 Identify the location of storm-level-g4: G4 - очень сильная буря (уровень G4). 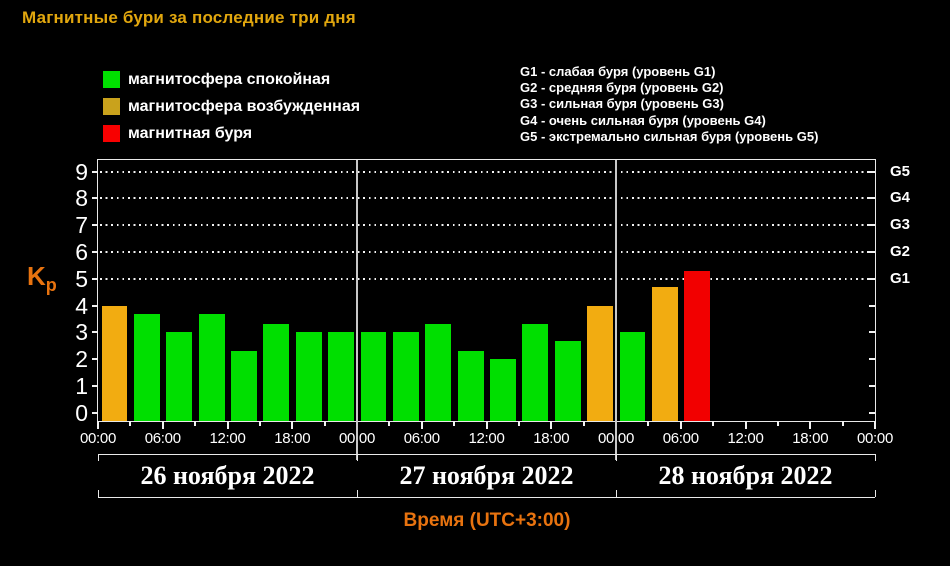
(643, 120).